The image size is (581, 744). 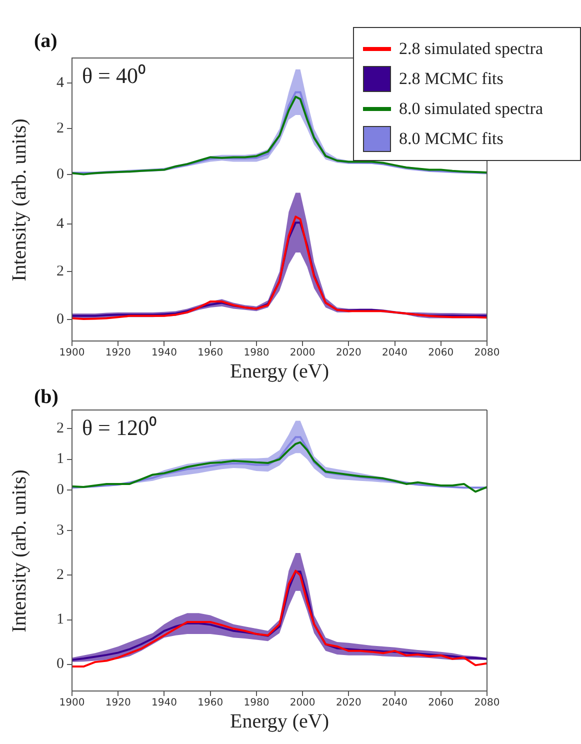 I want to click on legend-label: 2.8 MCMC fits, so click(x=451, y=79).